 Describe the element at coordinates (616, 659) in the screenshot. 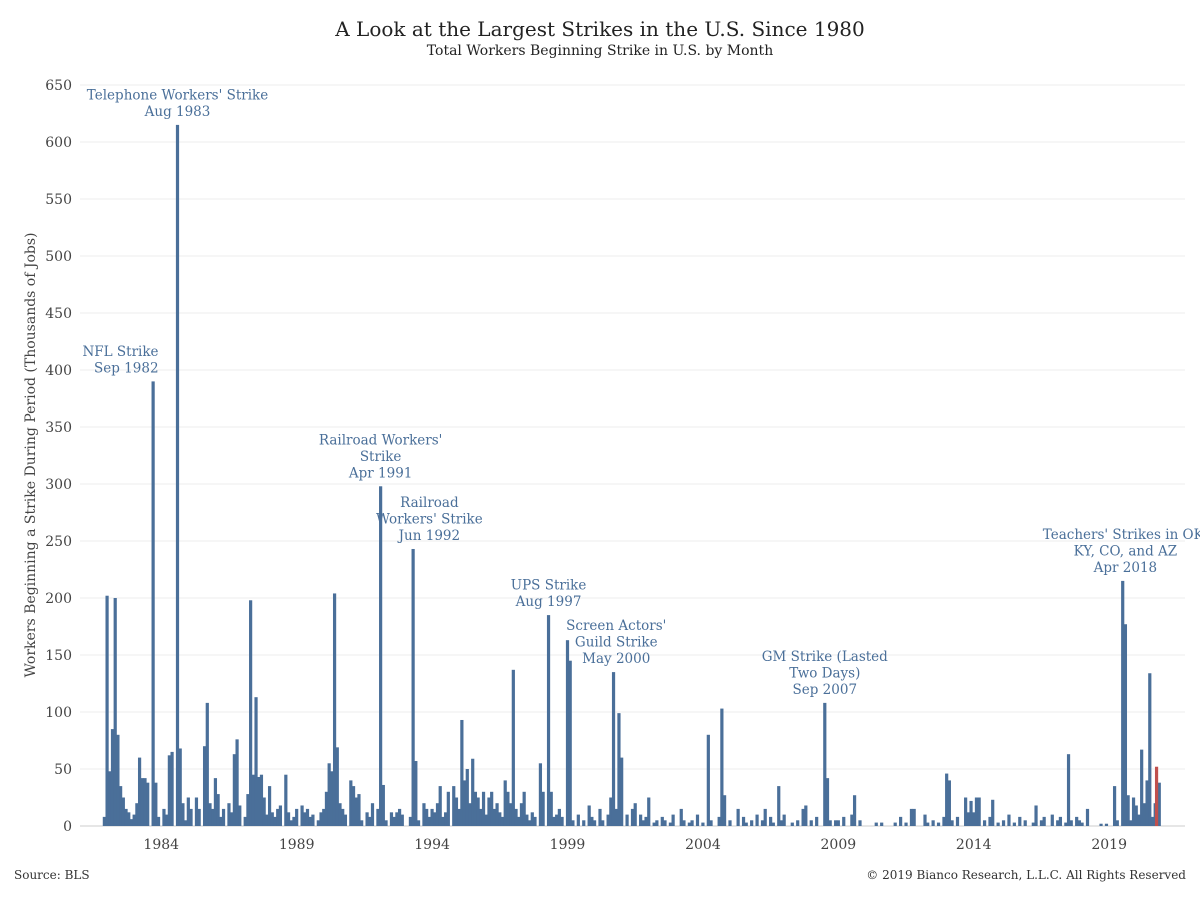

I see `annotation-line: May 2000` at that location.